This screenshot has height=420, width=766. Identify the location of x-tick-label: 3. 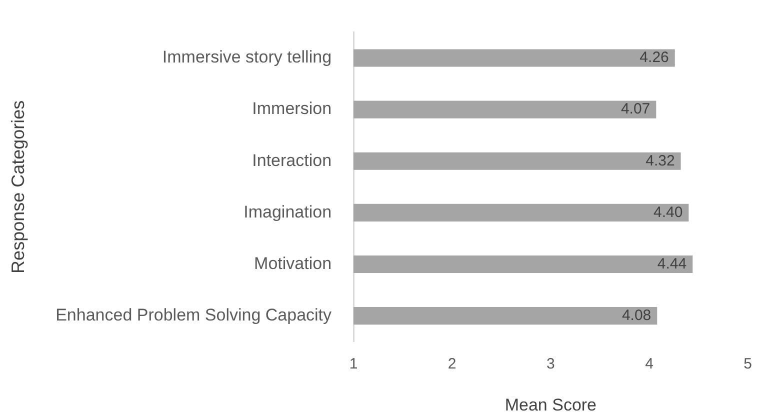
(550, 364).